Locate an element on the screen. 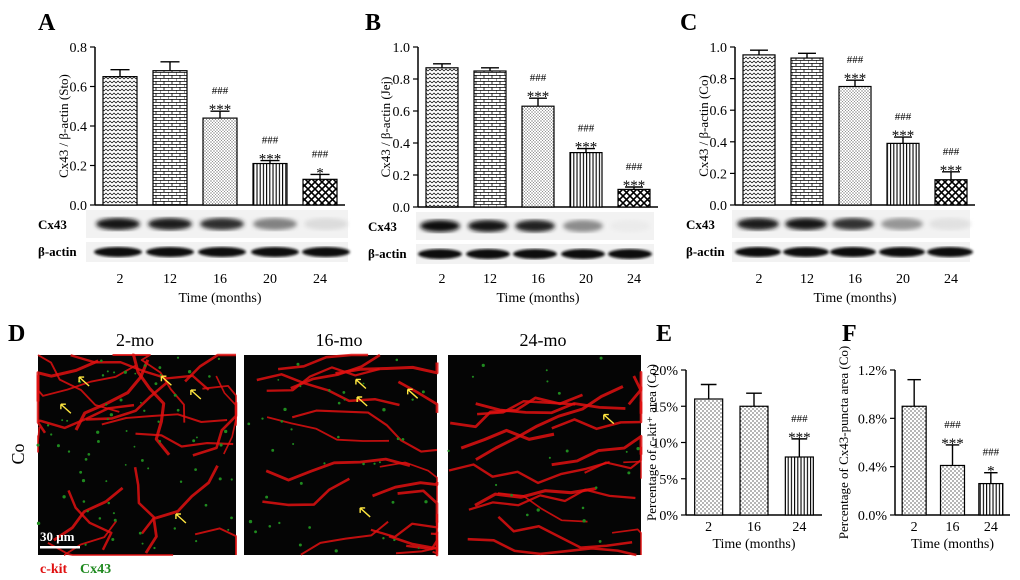 This screenshot has width=1020, height=580. micro-column-label: 16-mo is located at coordinates (339, 340).